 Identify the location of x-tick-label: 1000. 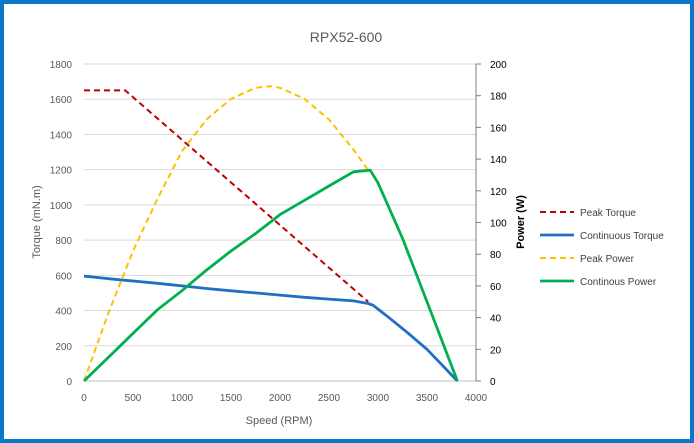
(182, 398).